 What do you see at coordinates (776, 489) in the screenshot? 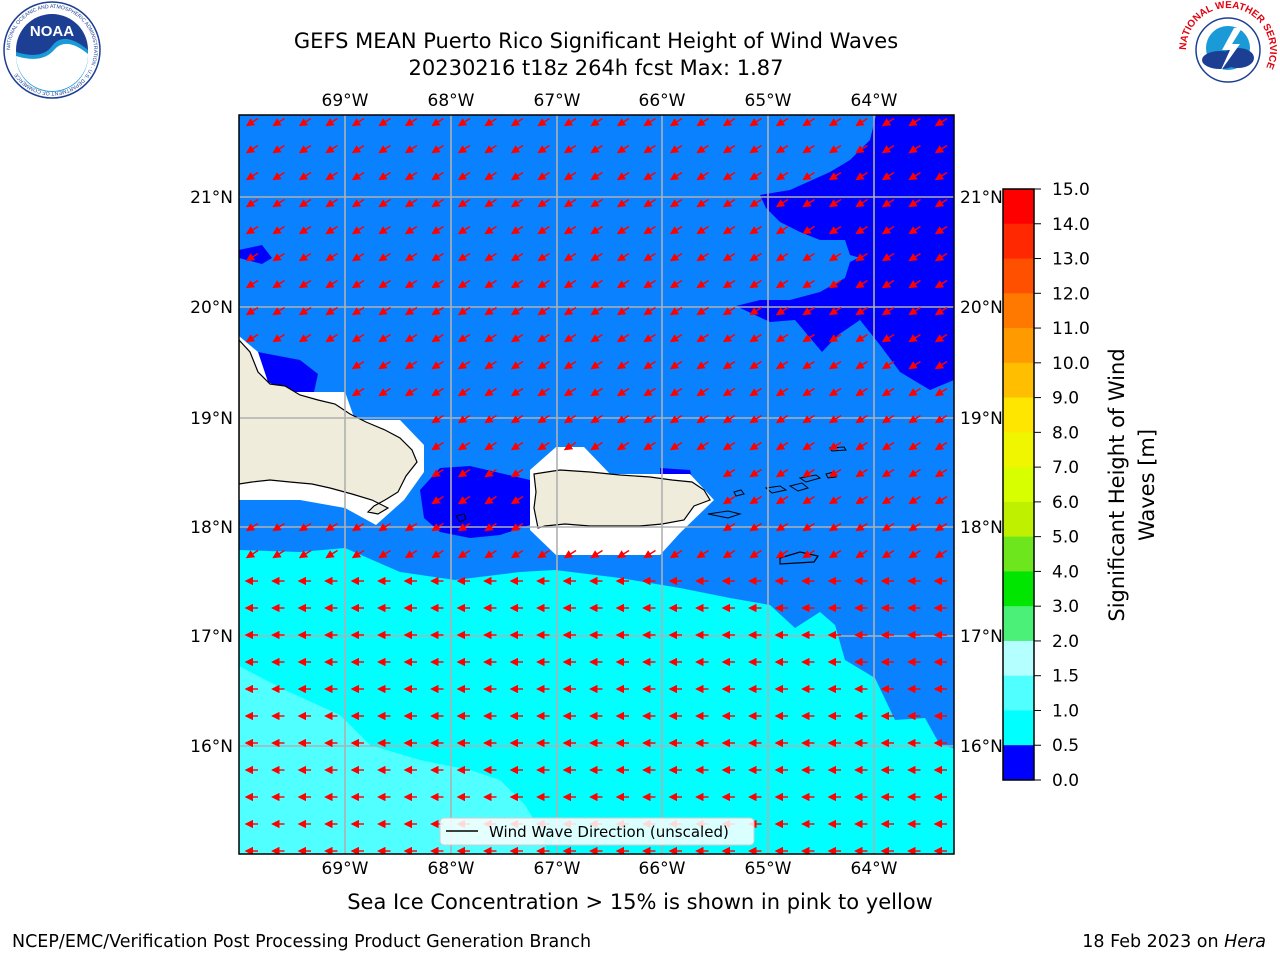
I see `island-st-thomas` at bounding box center [776, 489].